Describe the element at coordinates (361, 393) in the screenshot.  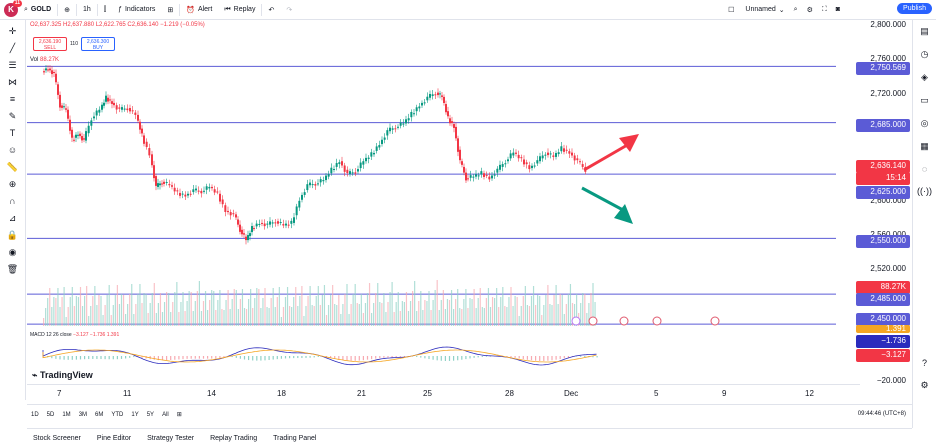
I see `x-tick: 21` at that location.